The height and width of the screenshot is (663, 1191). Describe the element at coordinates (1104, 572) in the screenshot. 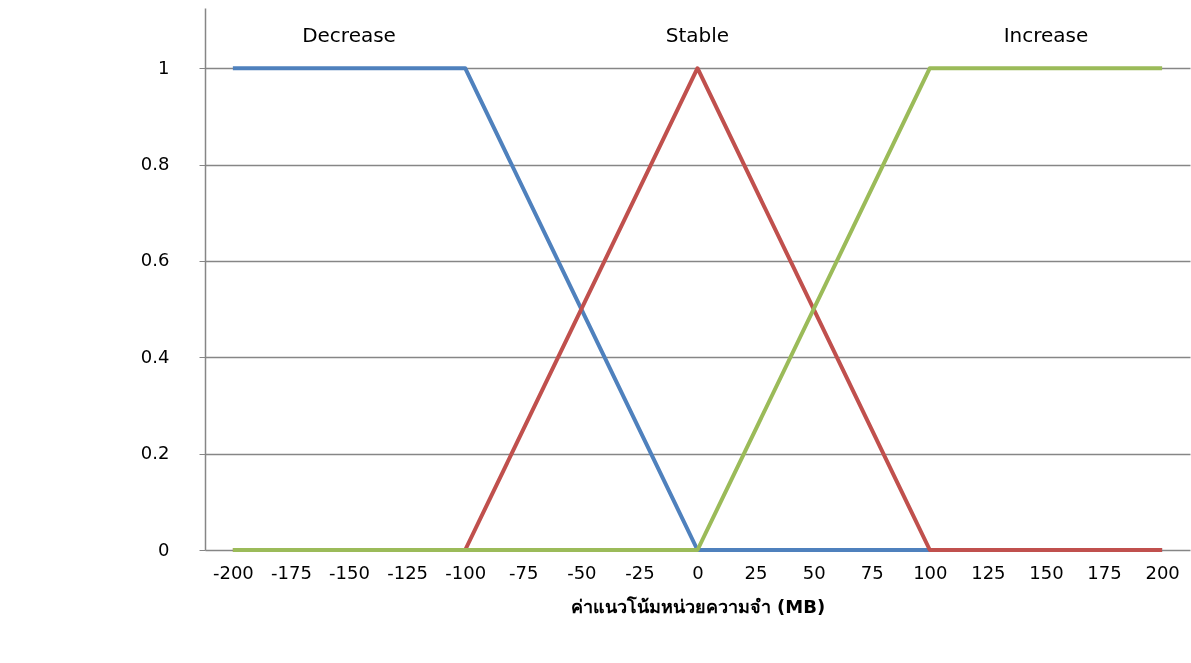

I see `x-tick-label: 175` at that location.